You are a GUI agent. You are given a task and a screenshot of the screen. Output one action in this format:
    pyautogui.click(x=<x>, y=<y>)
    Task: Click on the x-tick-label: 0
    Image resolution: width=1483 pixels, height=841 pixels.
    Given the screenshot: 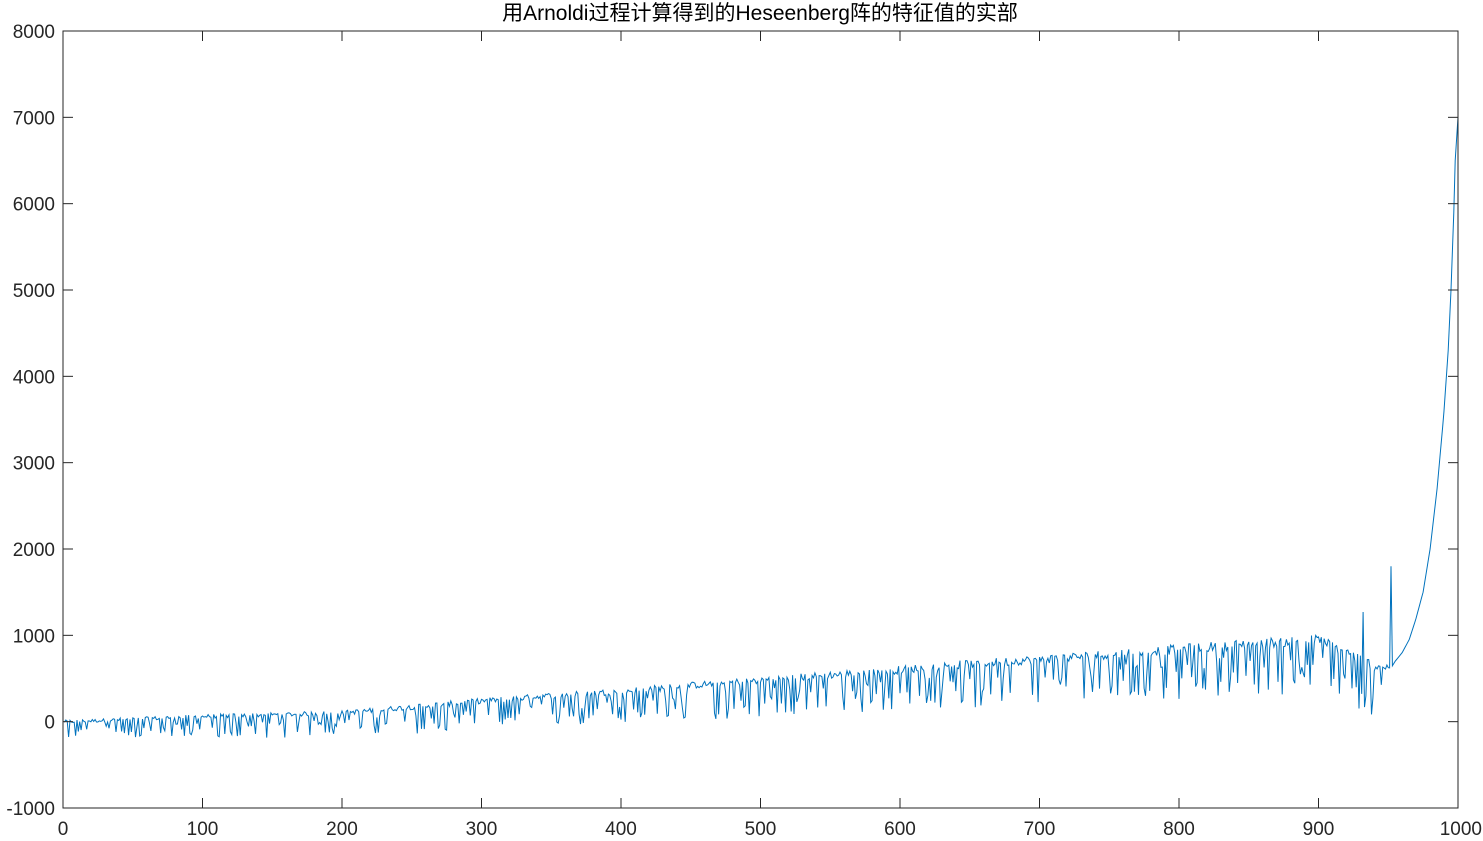 What is the action you would take?
    pyautogui.click(x=63, y=829)
    